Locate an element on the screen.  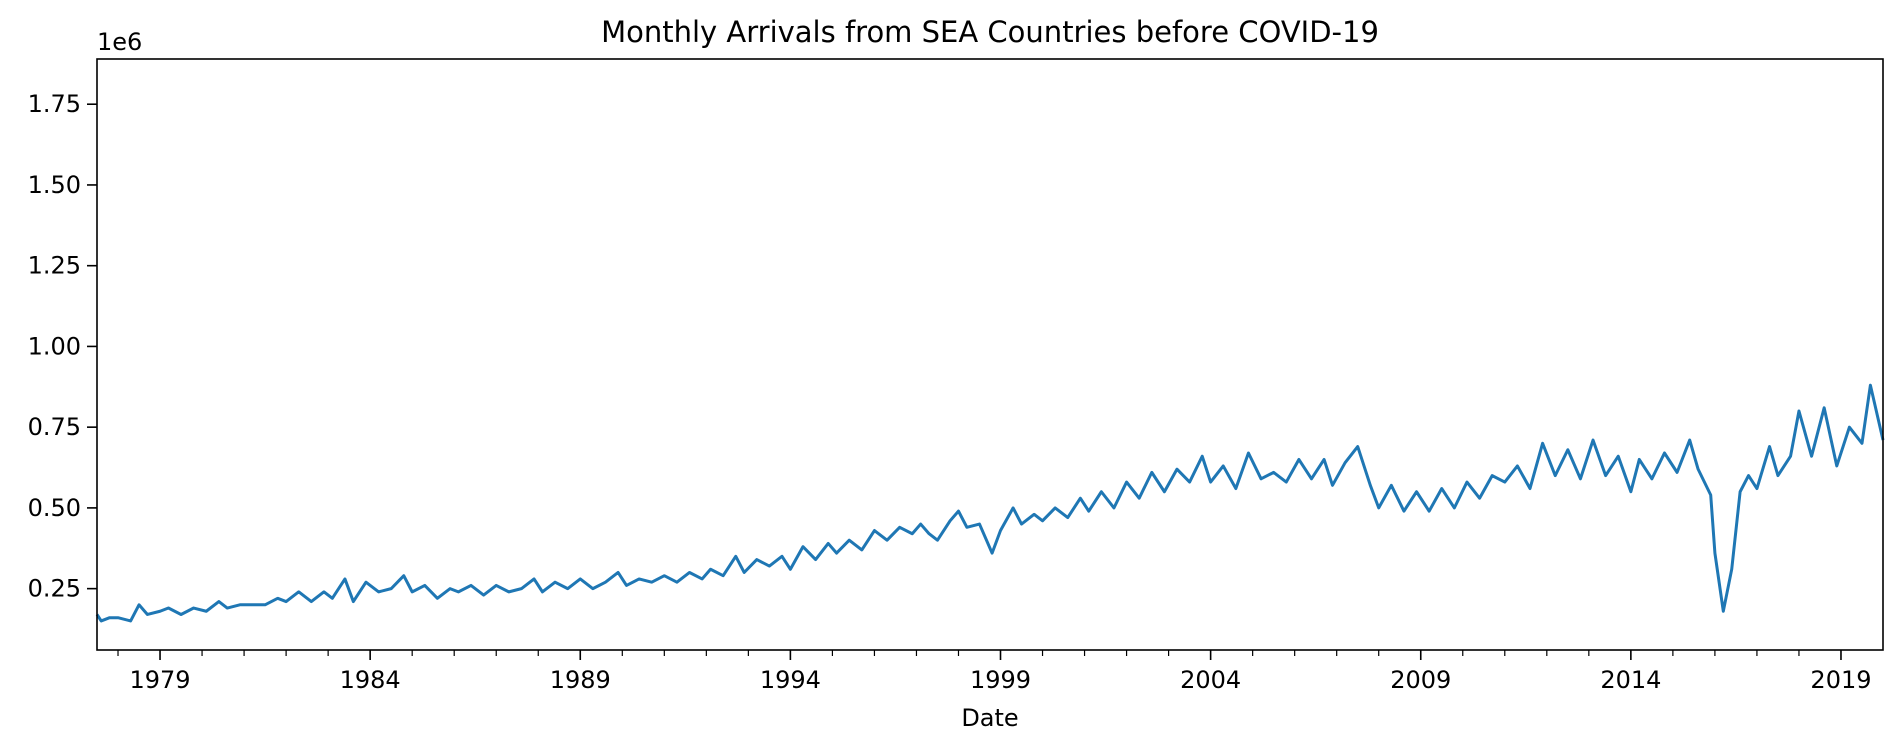
x-tick-label: 2009 is located at coordinates (1420, 680).